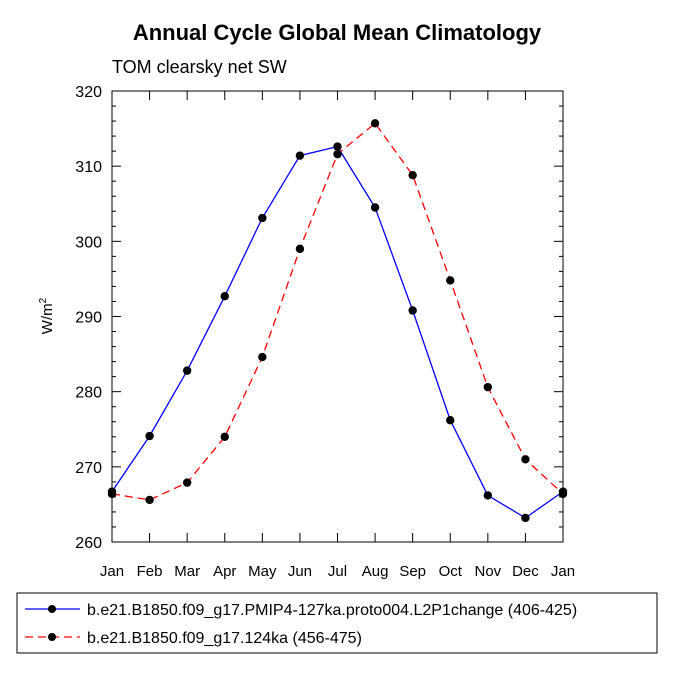 This screenshot has width=675, height=675. Describe the element at coordinates (224, 638) in the screenshot. I see `legend-label-series-2: b.e21.B1850.f09_g17.124ka (456-475)` at that location.